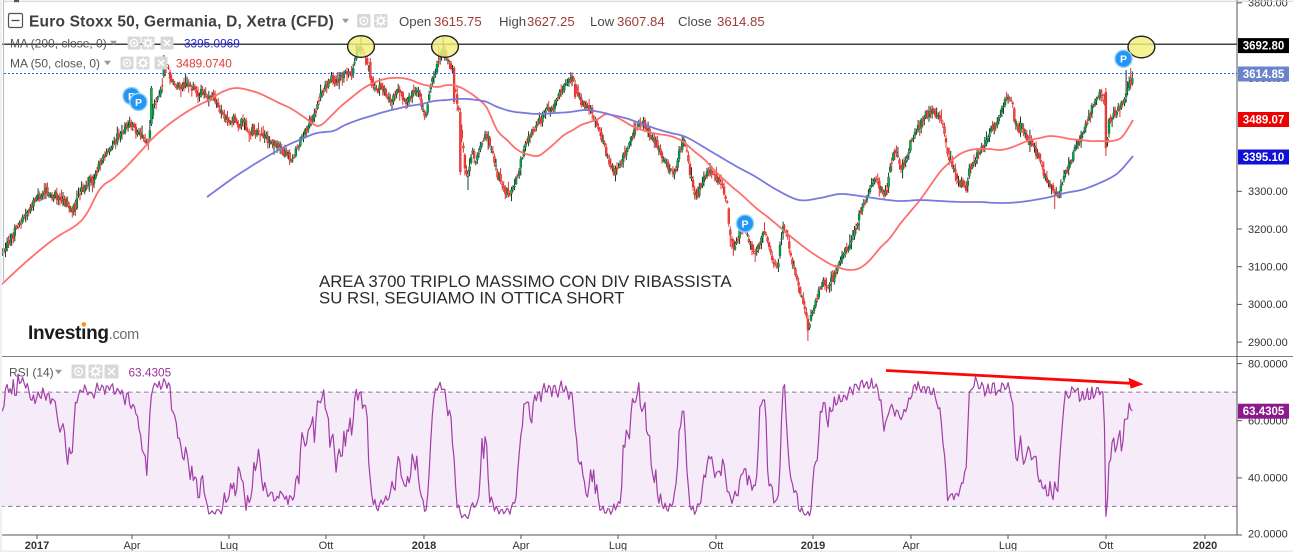 The image size is (1293, 557). What do you see at coordinates (1268, 364) in the screenshot?
I see `svg-text: 80.0000` at bounding box center [1268, 364].